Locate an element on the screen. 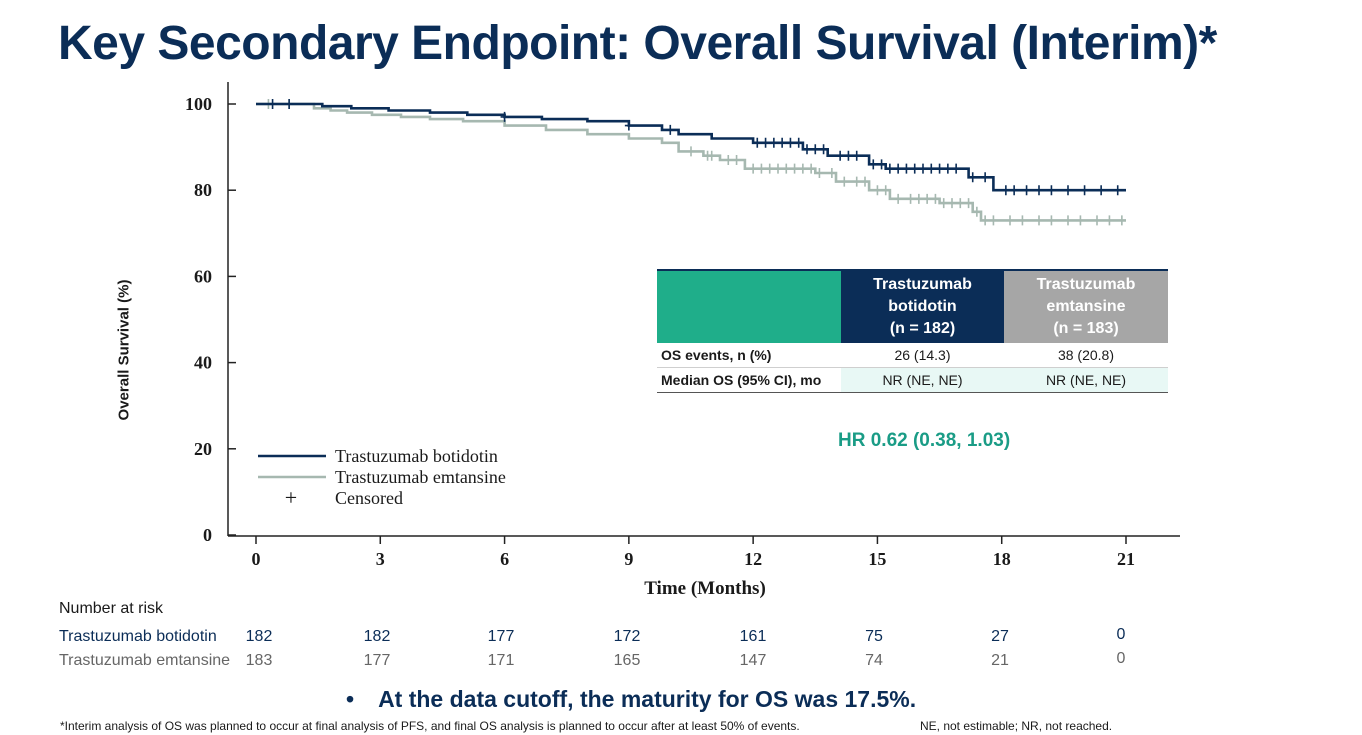 This screenshot has width=1362, height=735. legend-label: Trastuzumab emtansine is located at coordinates (420, 477).